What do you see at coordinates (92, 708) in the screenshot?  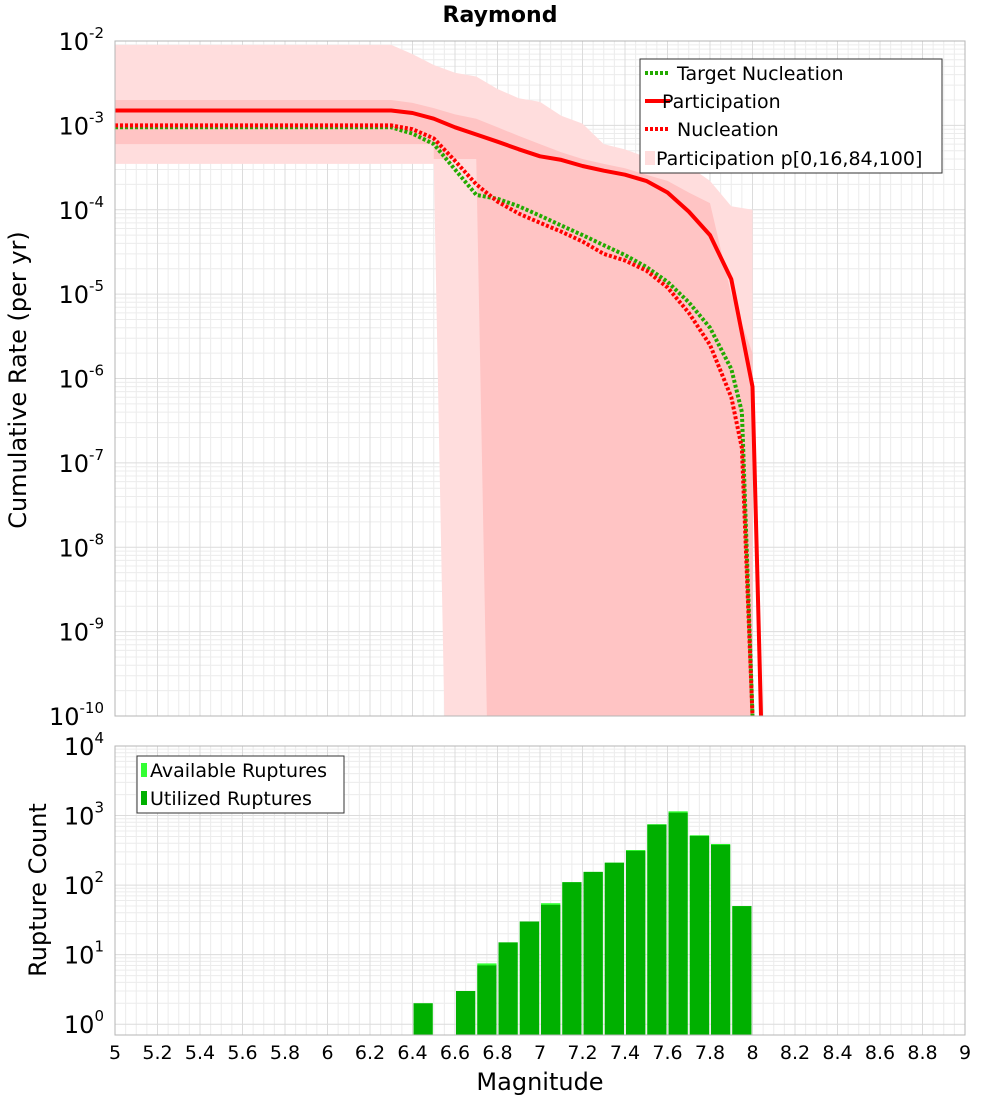 I see `y-tick-label-rate-exp: -10` at bounding box center [92, 708].